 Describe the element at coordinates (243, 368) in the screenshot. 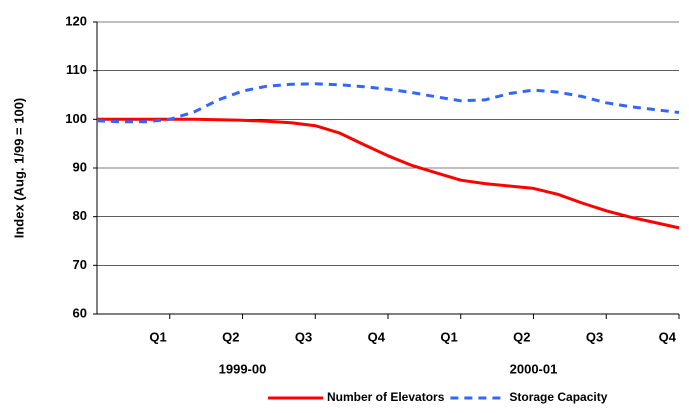

I see `x-group-label: 1999-00` at that location.